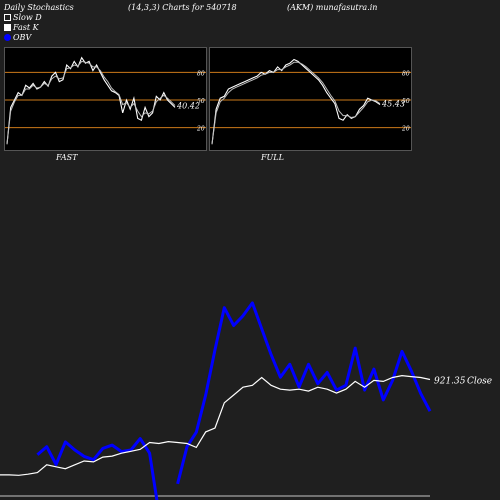 This screenshot has width=500, height=500. I want to click on fast-tick-label-20: 20, so click(200, 129).